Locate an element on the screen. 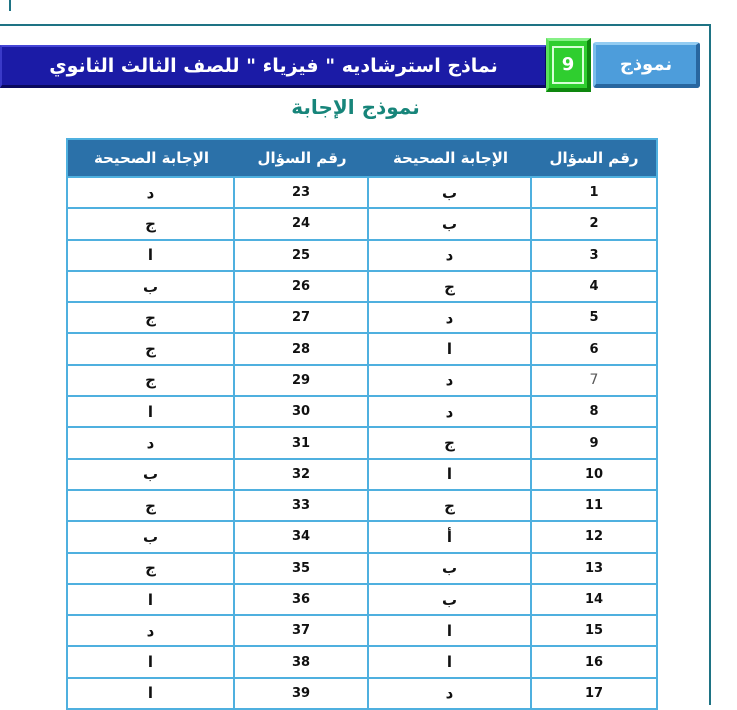 Image resolution: width=737 pixels, height=710 pixels. model-number-badge: 9 is located at coordinates (568, 65).